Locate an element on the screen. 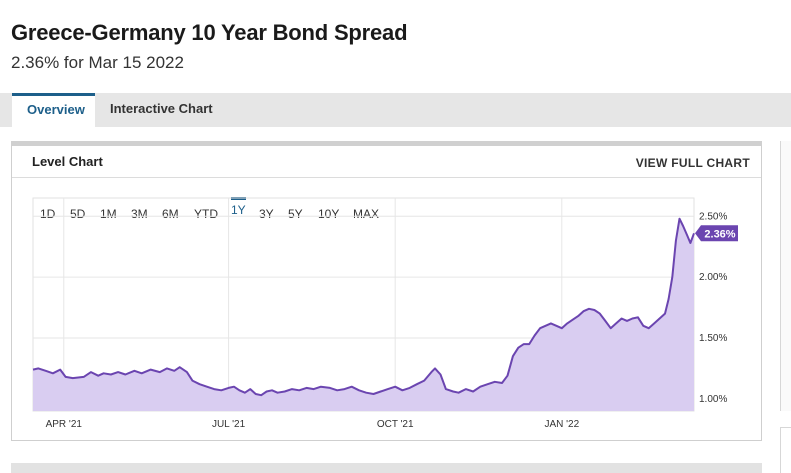  card-header: Level Chart VIEW FULL CHART is located at coordinates (386, 162).